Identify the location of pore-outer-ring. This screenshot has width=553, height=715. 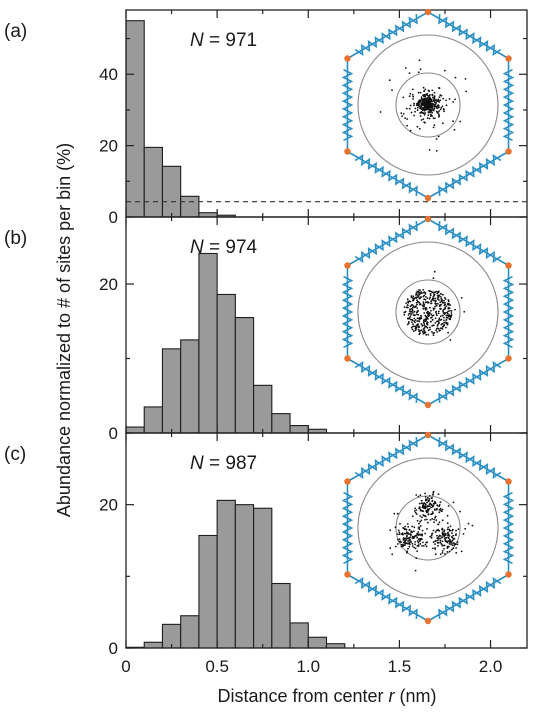
(428, 312).